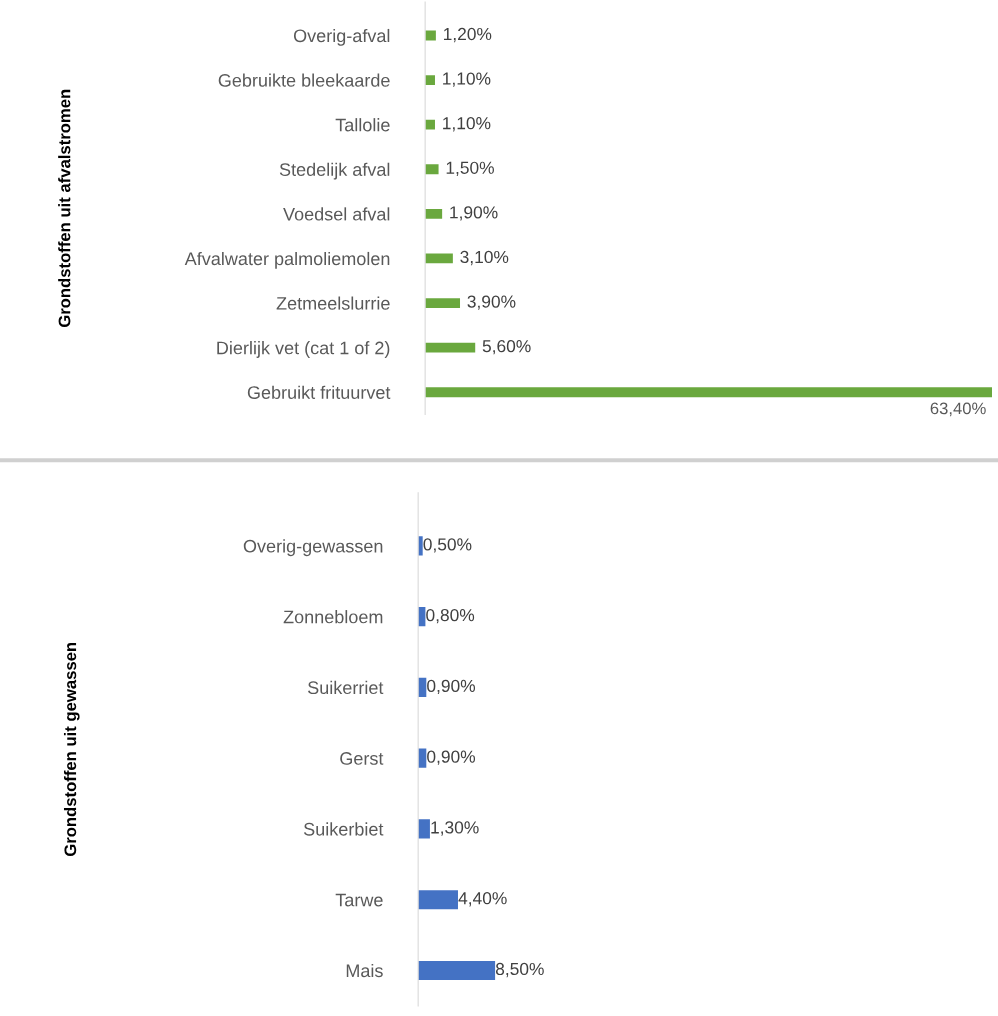  What do you see at coordinates (64, 208) in the screenshot?
I see `y-axis-title: Grondstoffen uit afvalstromen` at bounding box center [64, 208].